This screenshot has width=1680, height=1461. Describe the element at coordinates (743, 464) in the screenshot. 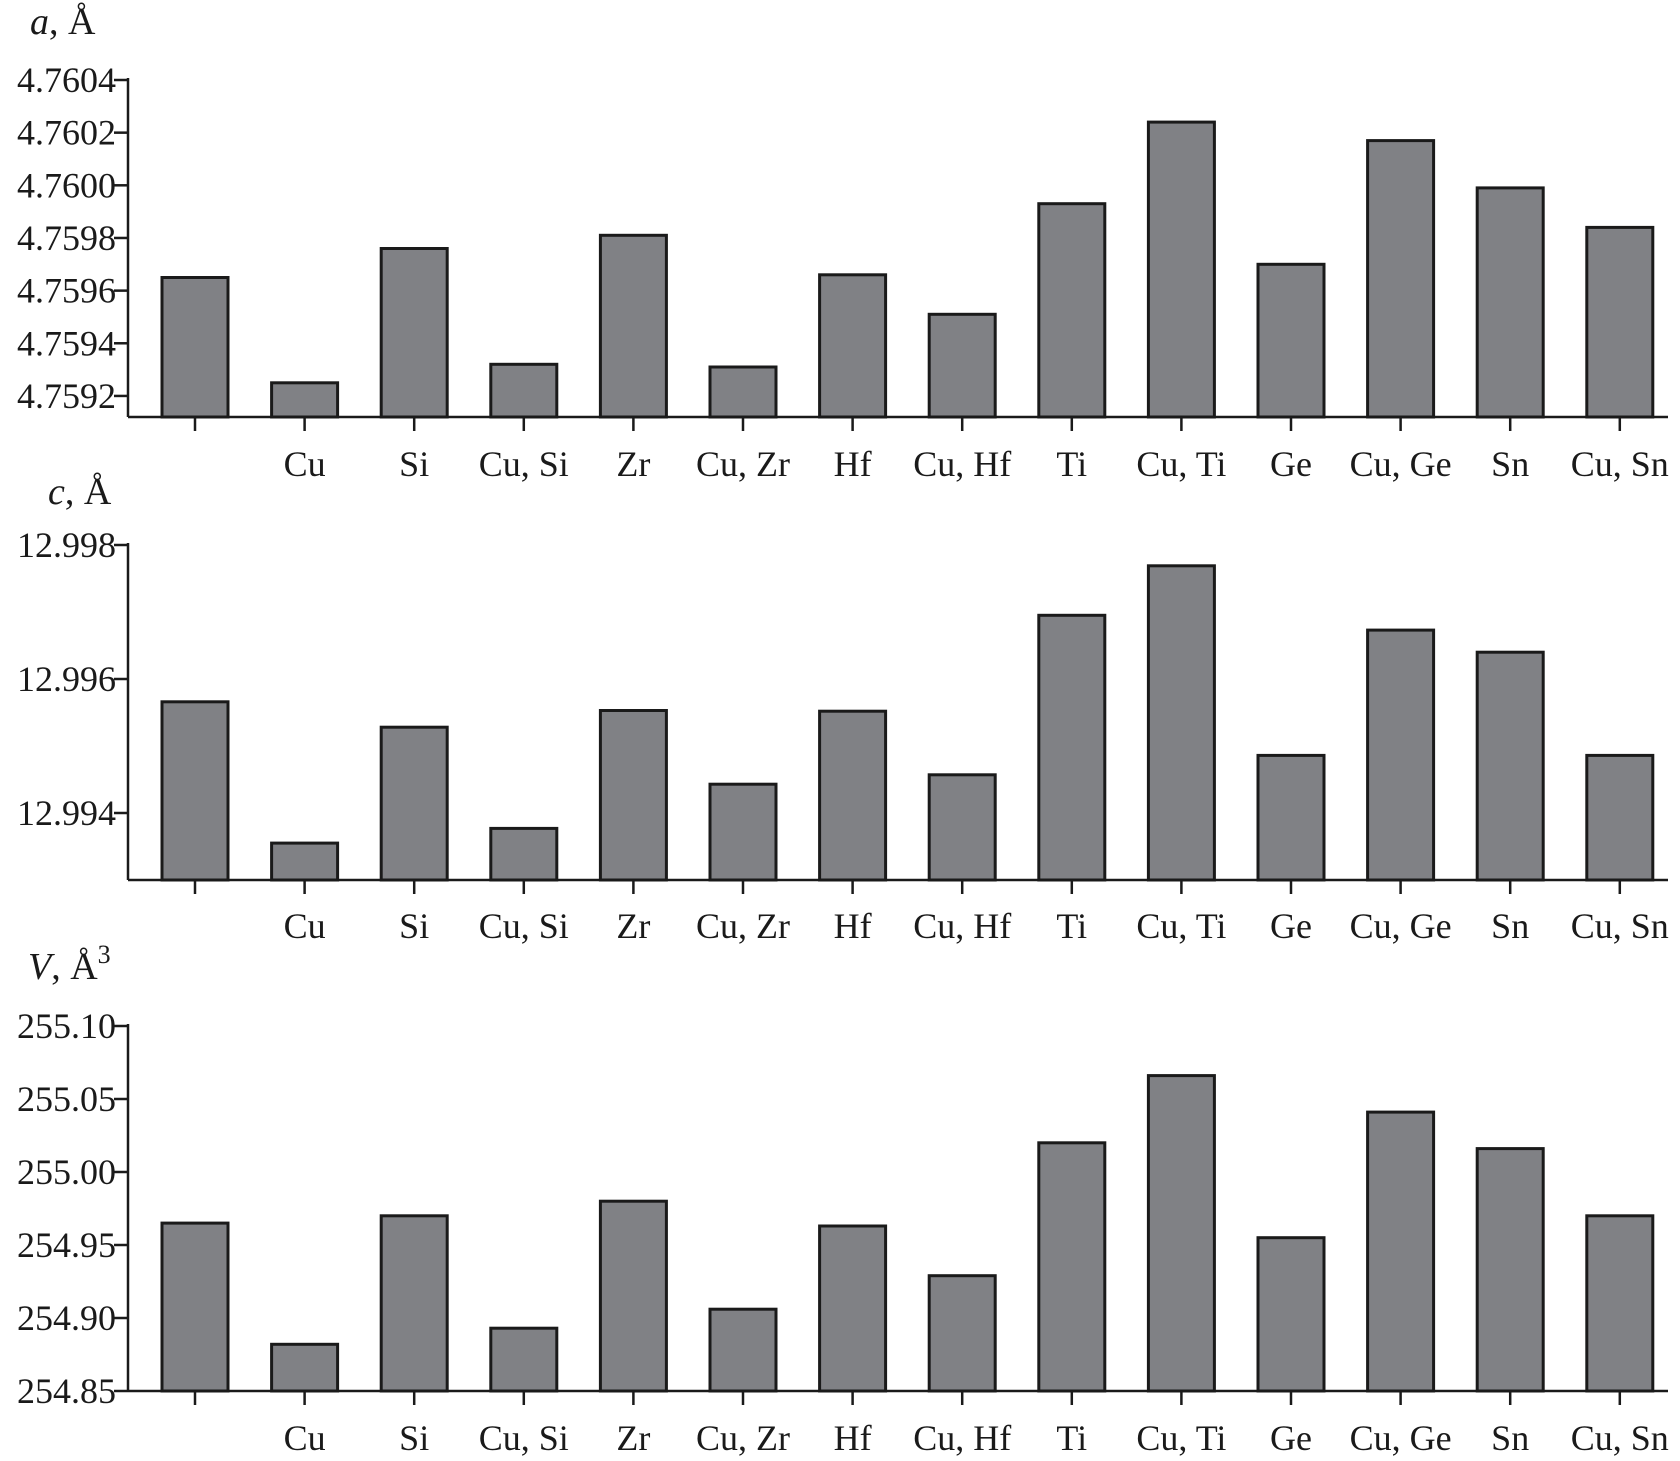

I see `x-tick-label: Cu, Zr` at that location.